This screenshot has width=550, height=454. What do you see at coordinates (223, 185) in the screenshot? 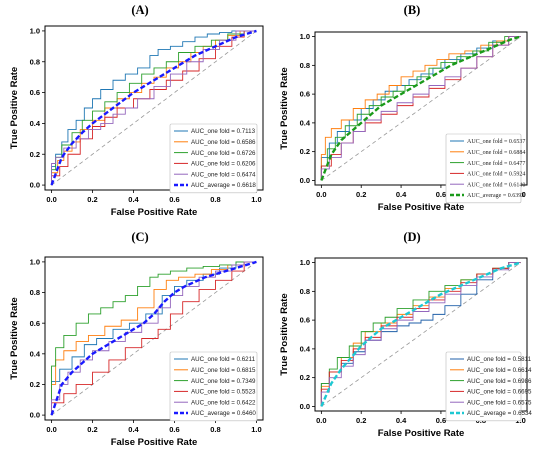
I see `legend-entry: AUC_average = 0.6618` at bounding box center [223, 185].